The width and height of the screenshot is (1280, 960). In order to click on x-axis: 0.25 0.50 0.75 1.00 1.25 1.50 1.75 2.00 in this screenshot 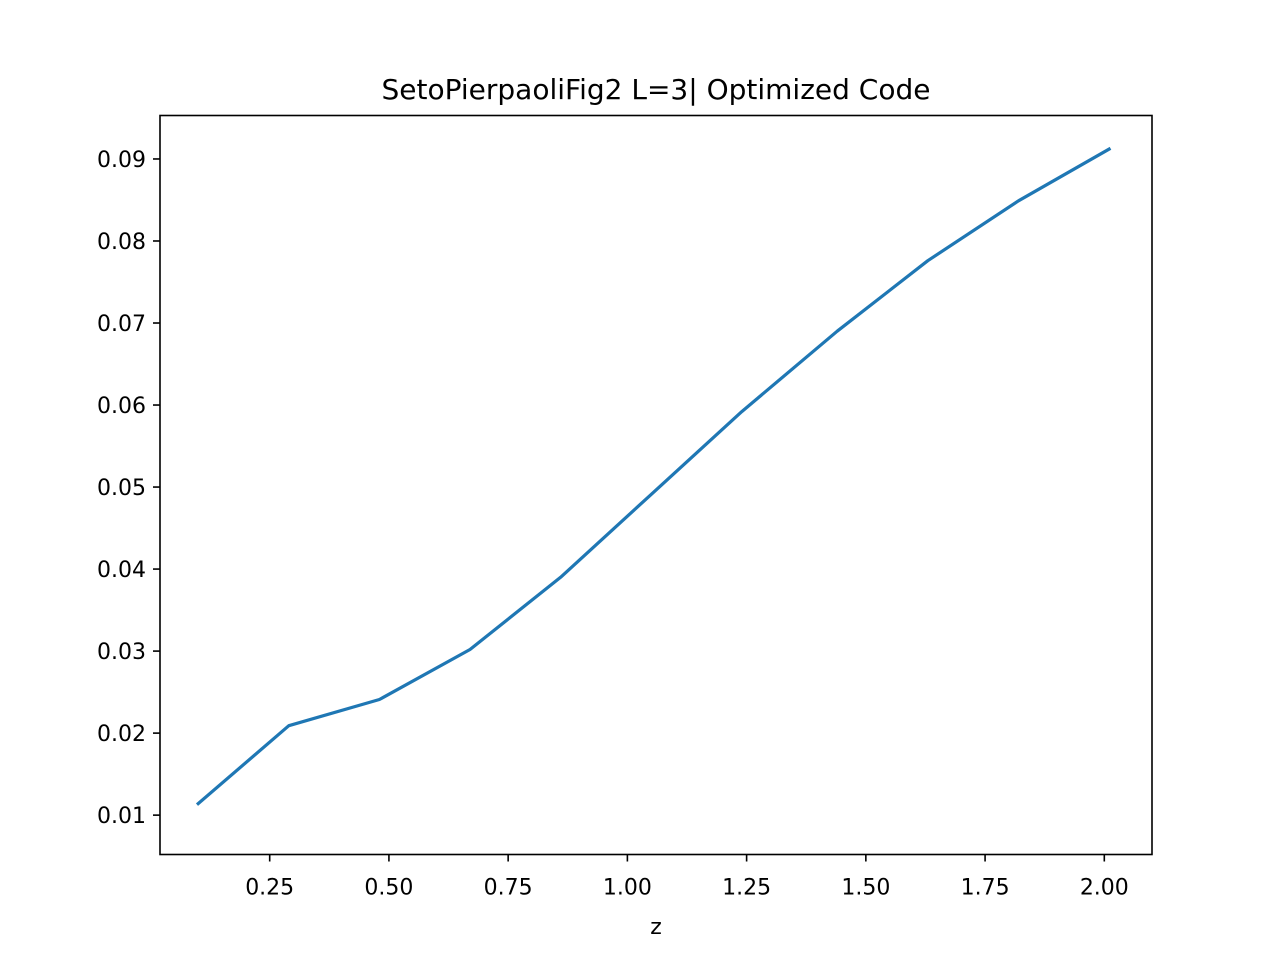, I will do `click(687, 877)`.